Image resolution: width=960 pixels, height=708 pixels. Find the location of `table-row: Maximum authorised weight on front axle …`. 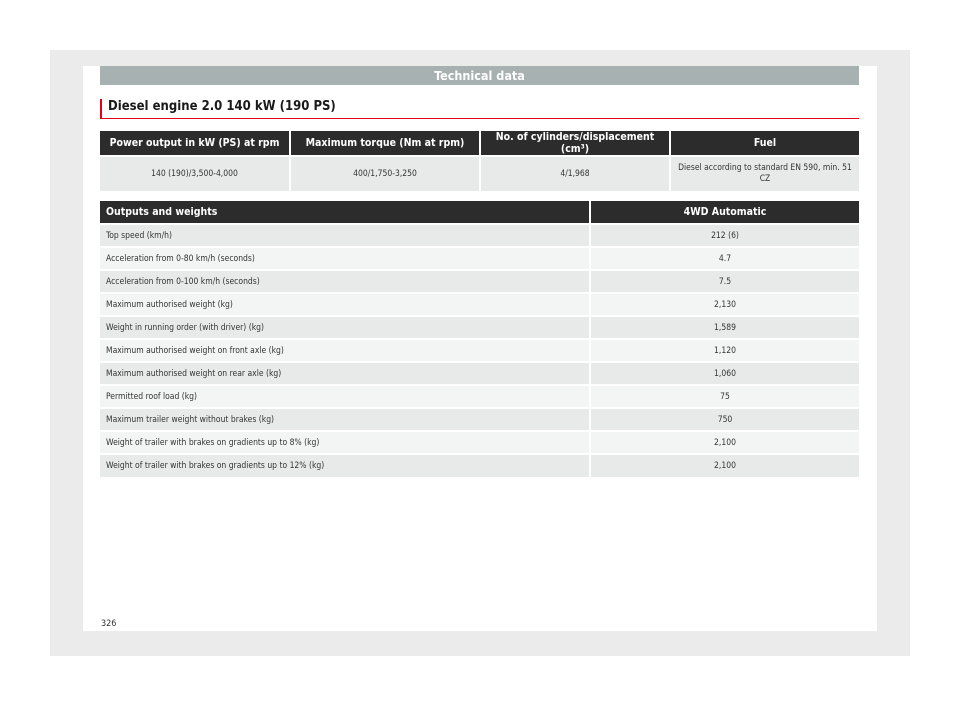

table-row: Maximum authorised weight on front axle … is located at coordinates (479, 350).